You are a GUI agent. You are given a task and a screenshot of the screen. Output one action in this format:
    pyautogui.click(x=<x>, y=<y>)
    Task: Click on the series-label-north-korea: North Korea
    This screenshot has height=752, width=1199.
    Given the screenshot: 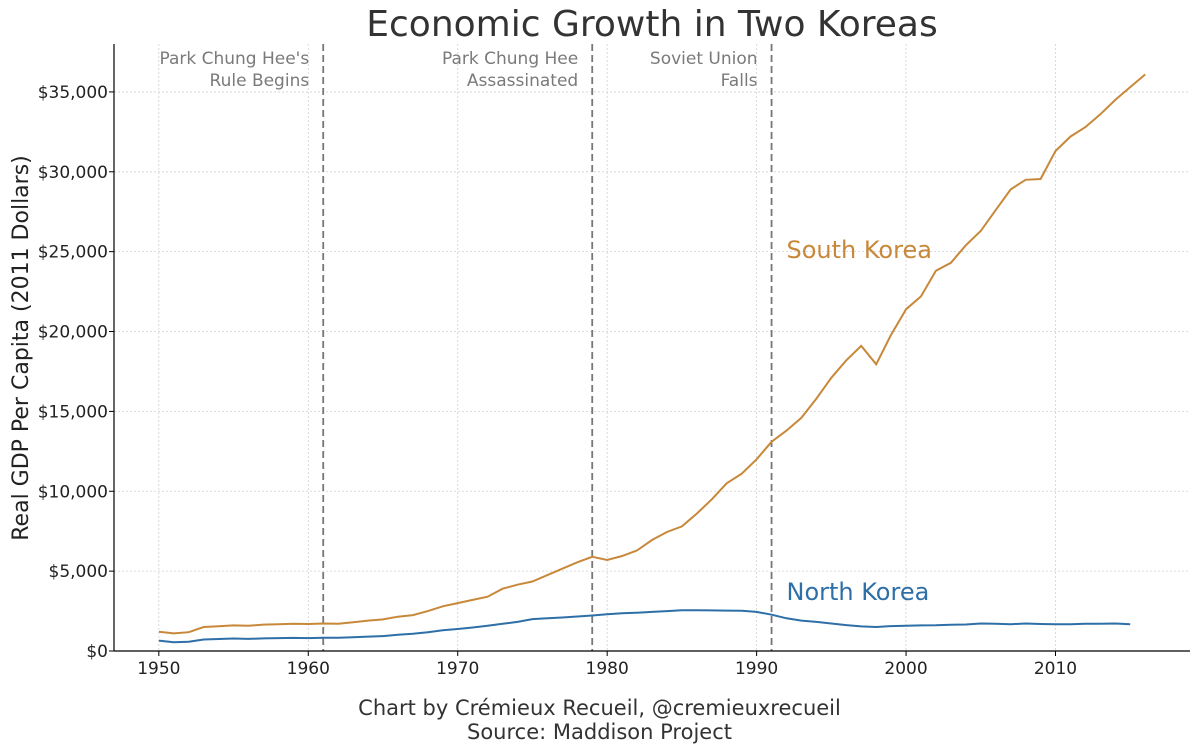 What is the action you would take?
    pyautogui.click(x=858, y=592)
    